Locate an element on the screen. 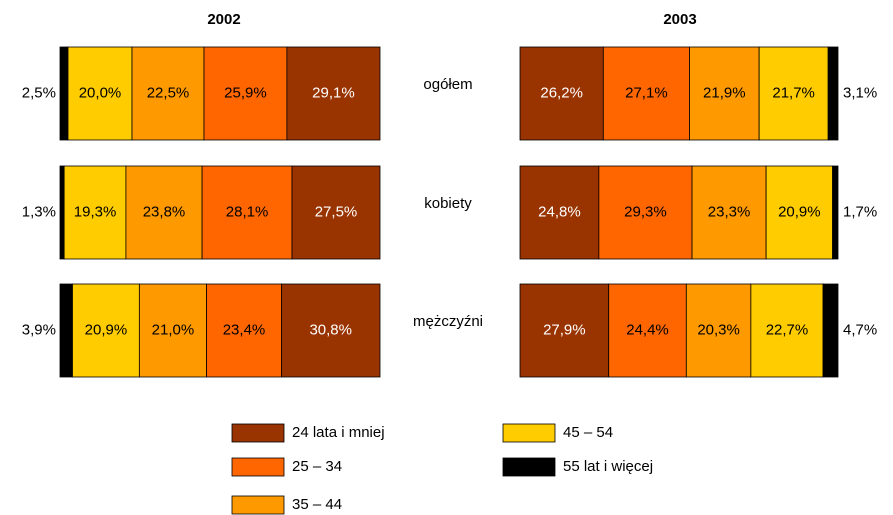  value-label: 30,8% is located at coordinates (330, 329).